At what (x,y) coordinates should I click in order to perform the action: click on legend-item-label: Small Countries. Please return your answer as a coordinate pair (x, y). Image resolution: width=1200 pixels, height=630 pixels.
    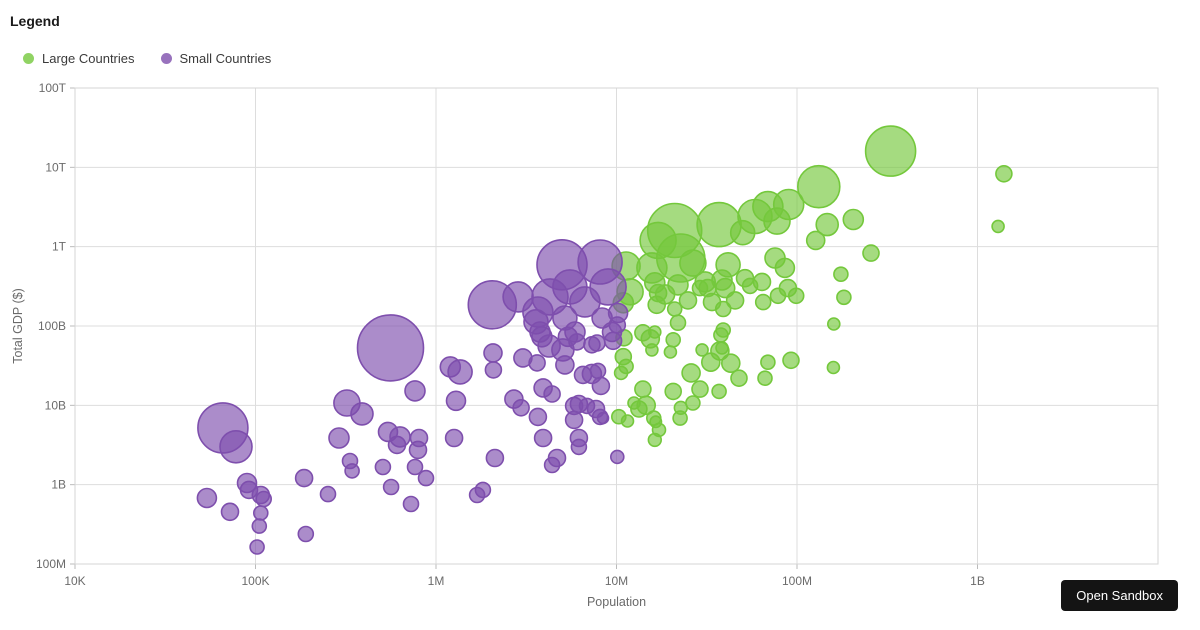
    Looking at the image, I should click on (225, 58).